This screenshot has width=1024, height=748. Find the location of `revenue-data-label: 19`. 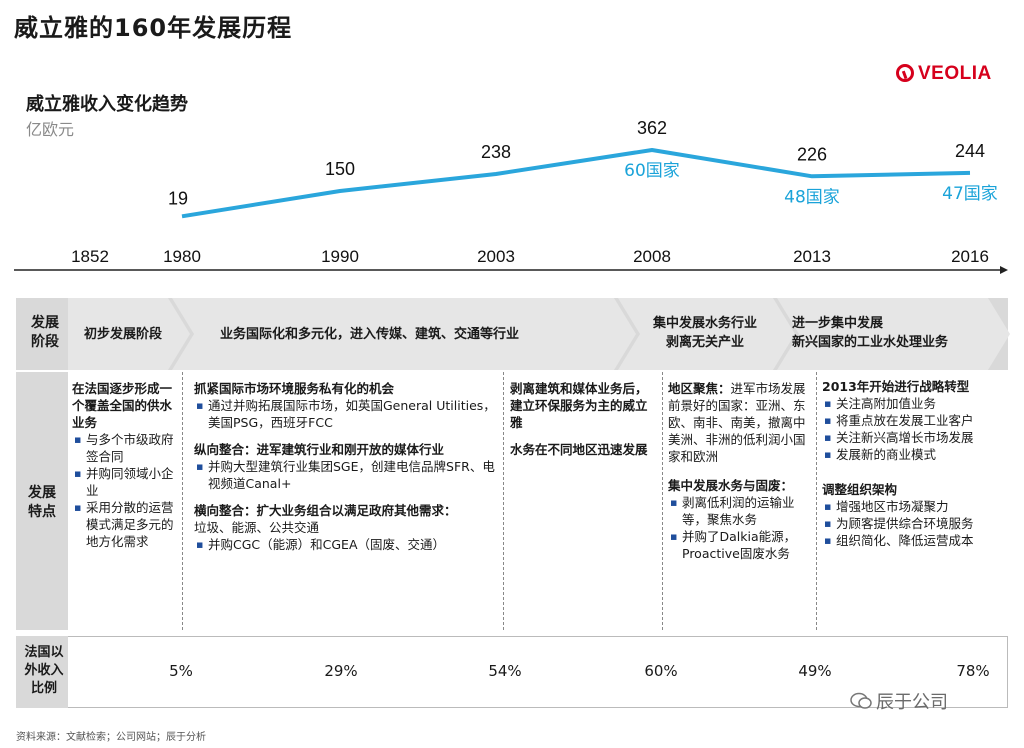

revenue-data-label: 19 is located at coordinates (178, 198).